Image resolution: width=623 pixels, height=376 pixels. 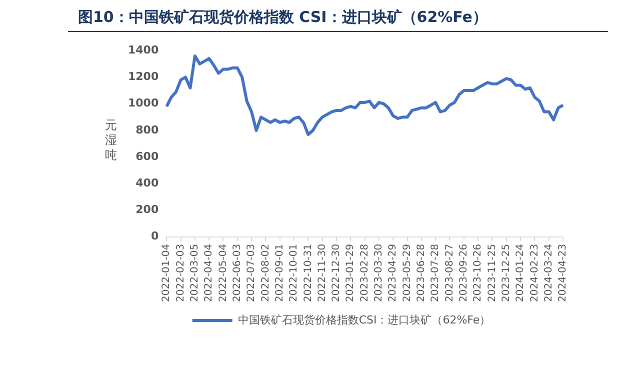 I want to click on y-tick-label: 600, so click(x=147, y=156).